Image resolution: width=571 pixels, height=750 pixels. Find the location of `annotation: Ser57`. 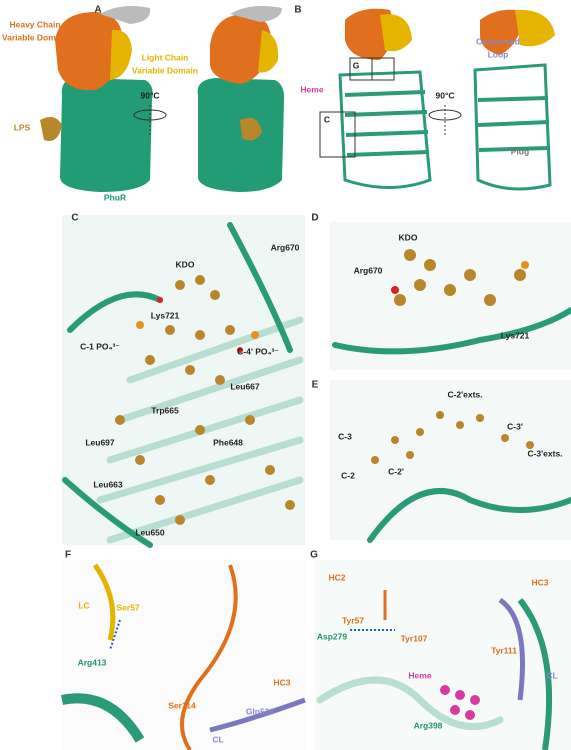

annotation: Ser57 is located at coordinates (127, 607).